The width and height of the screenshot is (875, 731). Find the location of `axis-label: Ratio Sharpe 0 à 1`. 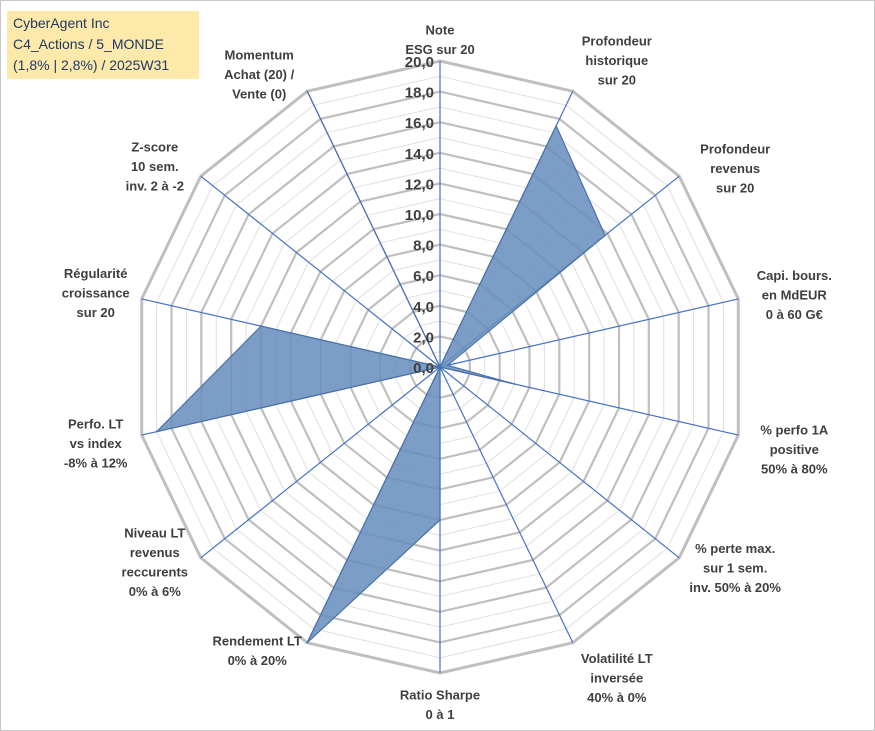

axis-label: Ratio Sharpe 0 à 1 is located at coordinates (440, 705).